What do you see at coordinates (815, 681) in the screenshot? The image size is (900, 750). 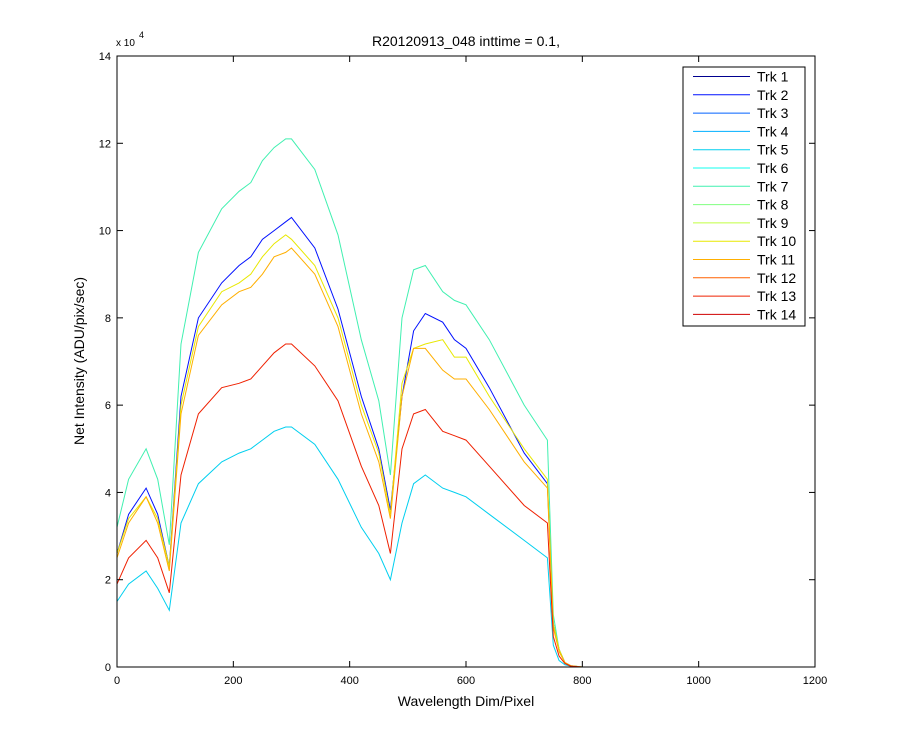 I see `x-tick-label: 1200` at bounding box center [815, 681].